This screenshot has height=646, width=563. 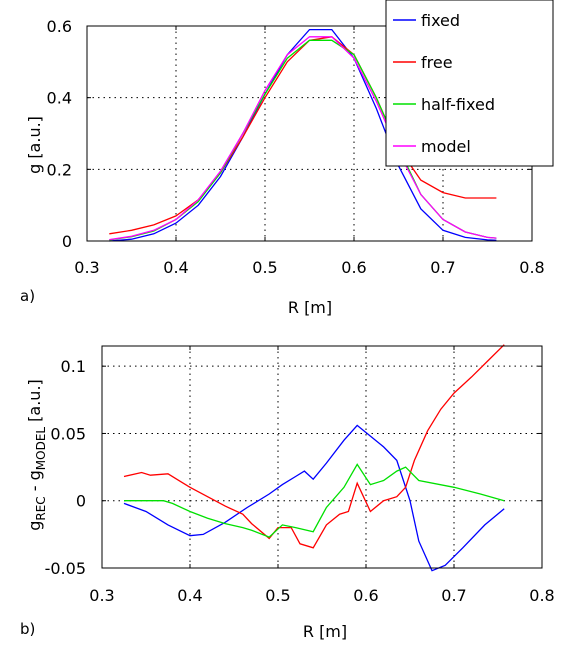 What do you see at coordinates (458, 104) in the screenshot?
I see `legend-entry-half-fixed: half-fixed` at bounding box center [458, 104].